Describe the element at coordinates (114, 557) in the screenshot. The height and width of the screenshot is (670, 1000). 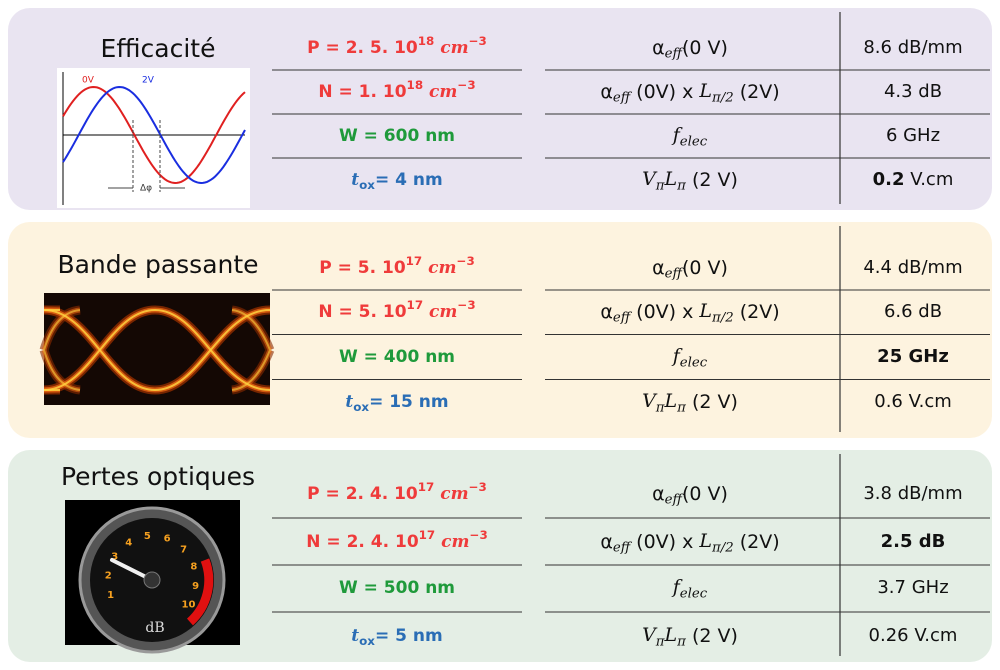
I see `gauge-number: 3` at that location.